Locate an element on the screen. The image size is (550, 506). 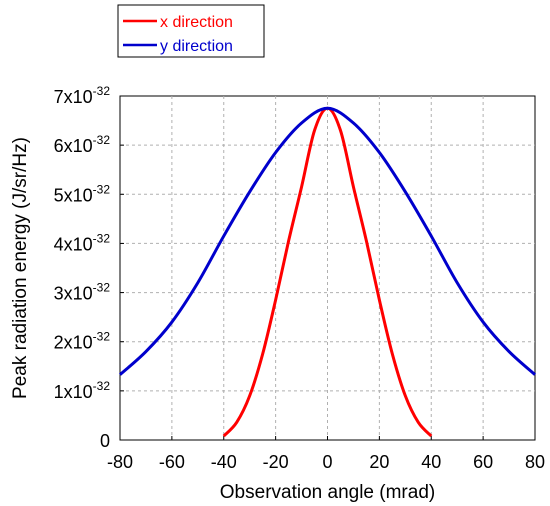
legend: x direction y direction is located at coordinates (191, 31).